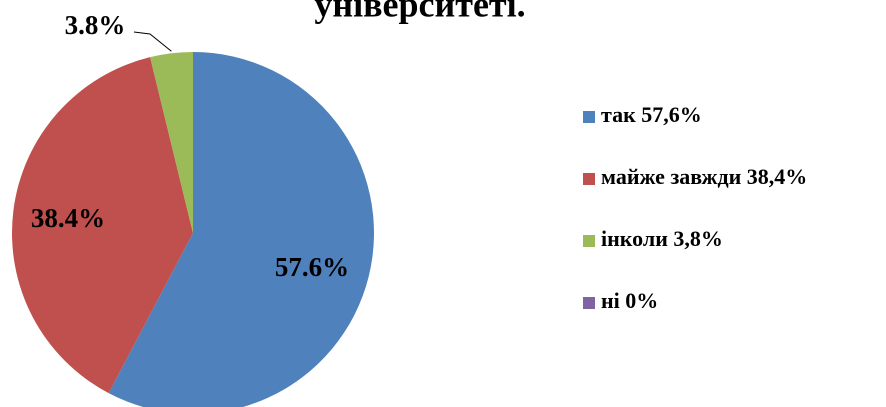 This screenshot has height=407, width=886. I want to click on chart-title: університеті., so click(419, 12).